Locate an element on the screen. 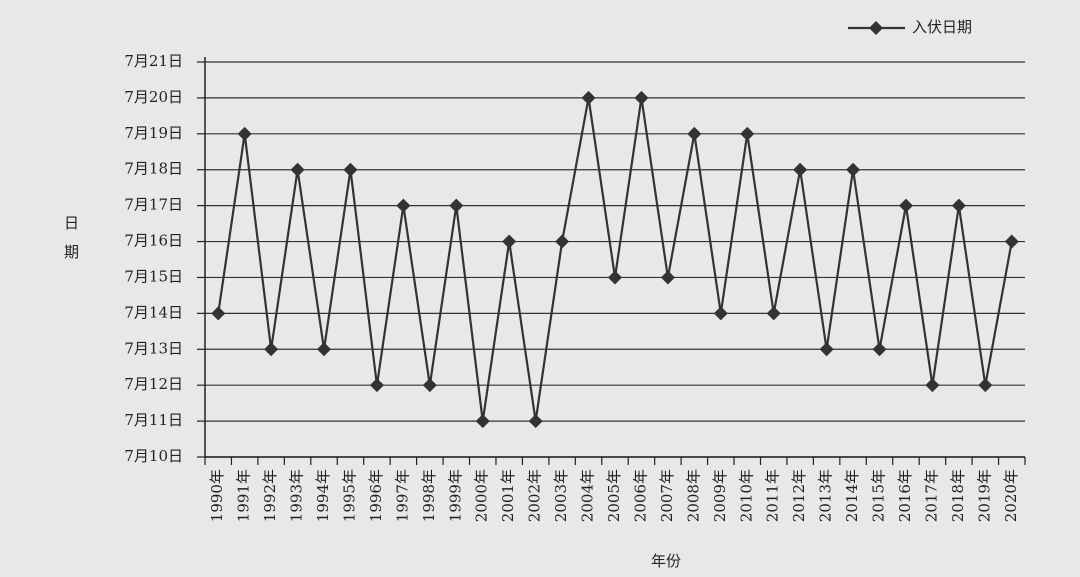  y-tick-label: 7月21日 is located at coordinates (153, 61).